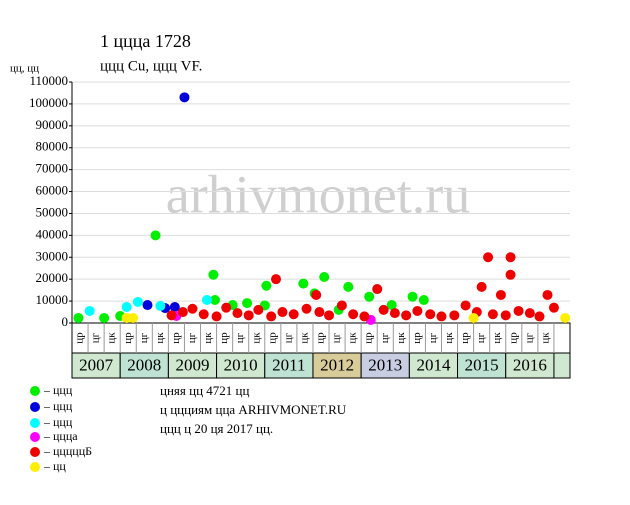 Image resolution: width=630 pixels, height=505 pixels. Describe the element at coordinates (48, 80) in the screenshot. I see `y-tick-label: 110000` at that location.